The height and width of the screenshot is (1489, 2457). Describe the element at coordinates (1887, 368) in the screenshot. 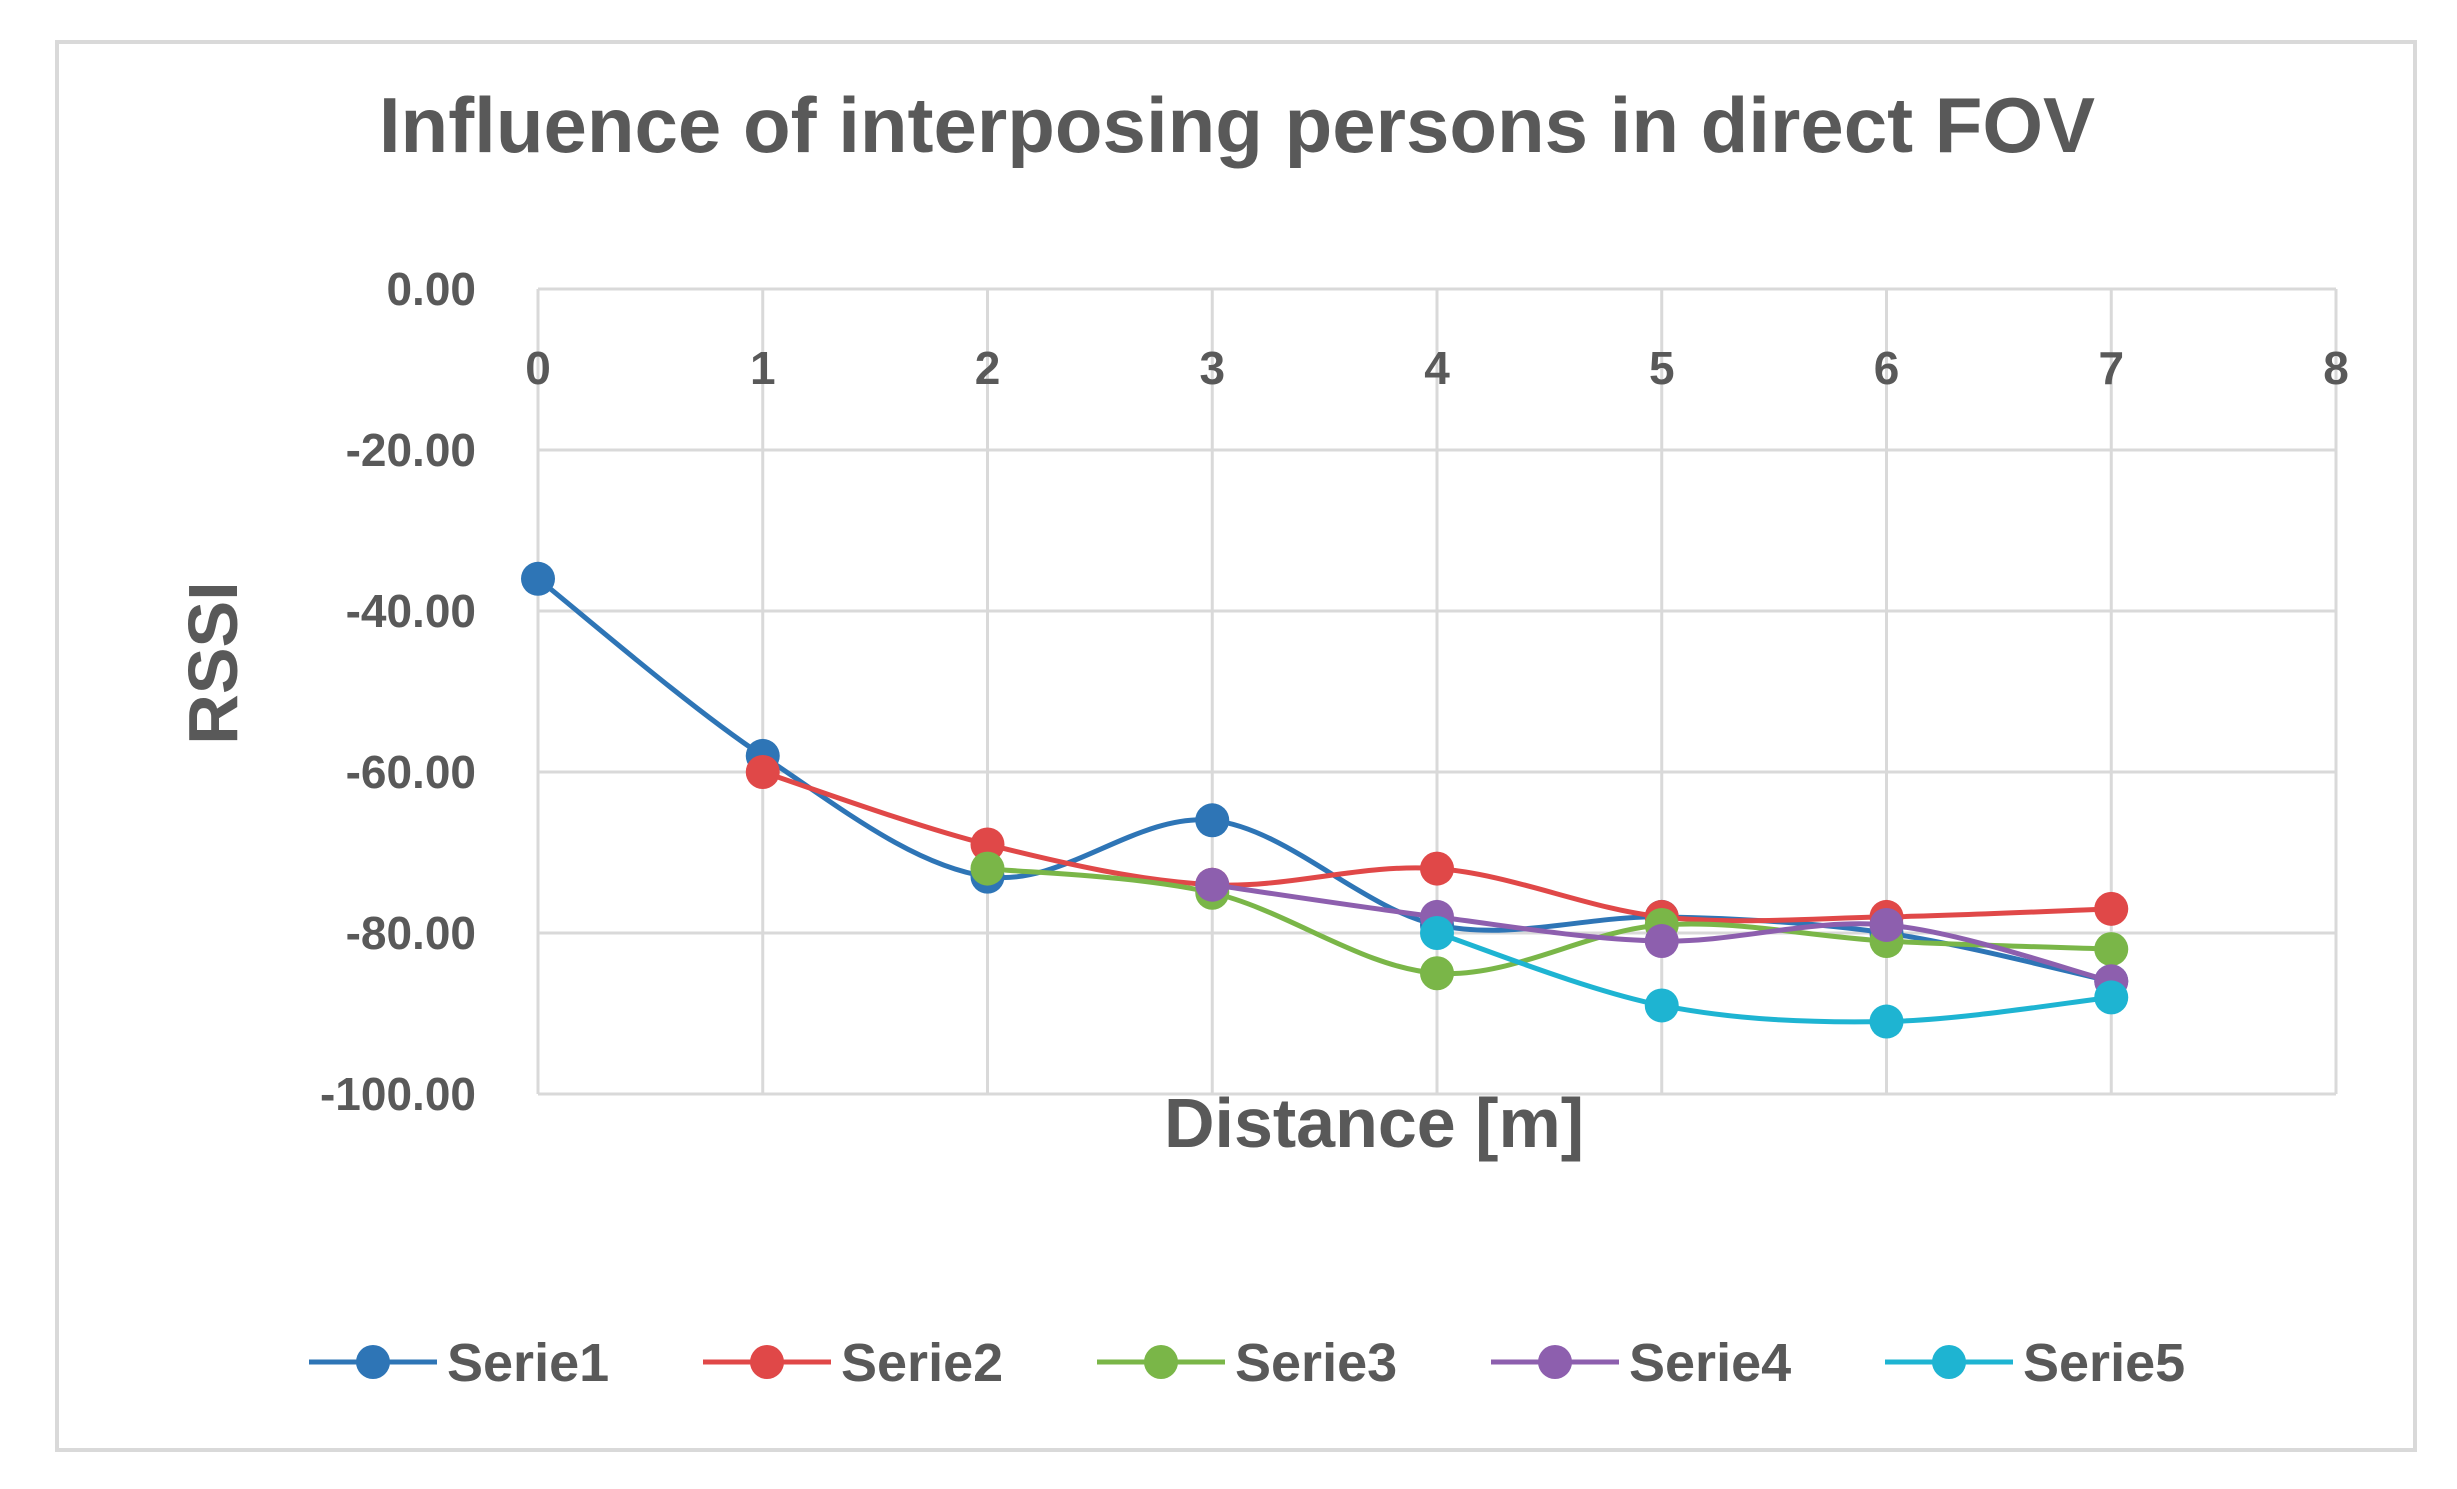

I see `x-tick-label: 6` at that location.